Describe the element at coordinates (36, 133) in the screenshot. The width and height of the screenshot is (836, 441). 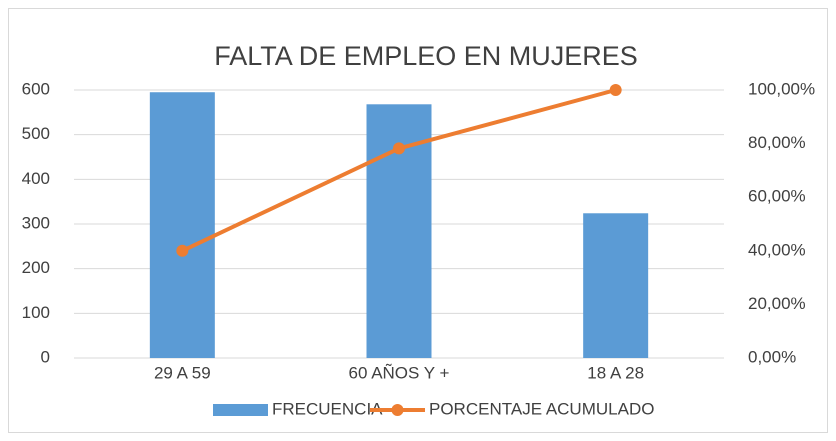
I see `y-tick-label: 500` at that location.